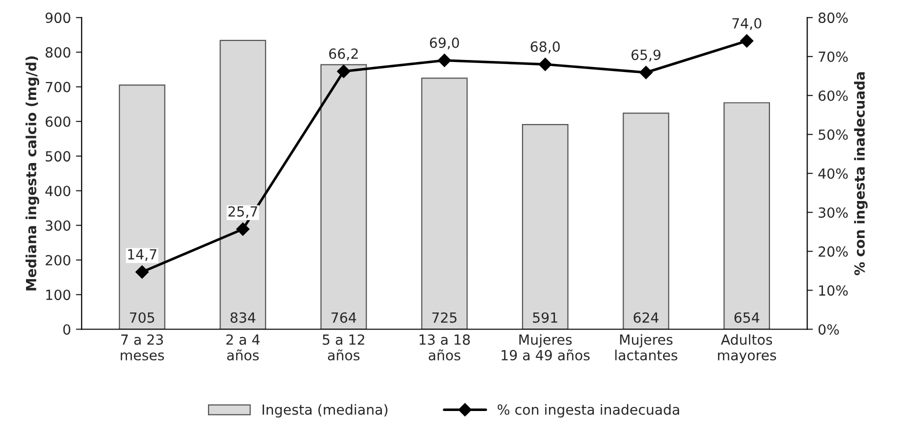  I want to click on y-axis-title: Mediana ingesta calcio (mg/d), so click(33, 173).